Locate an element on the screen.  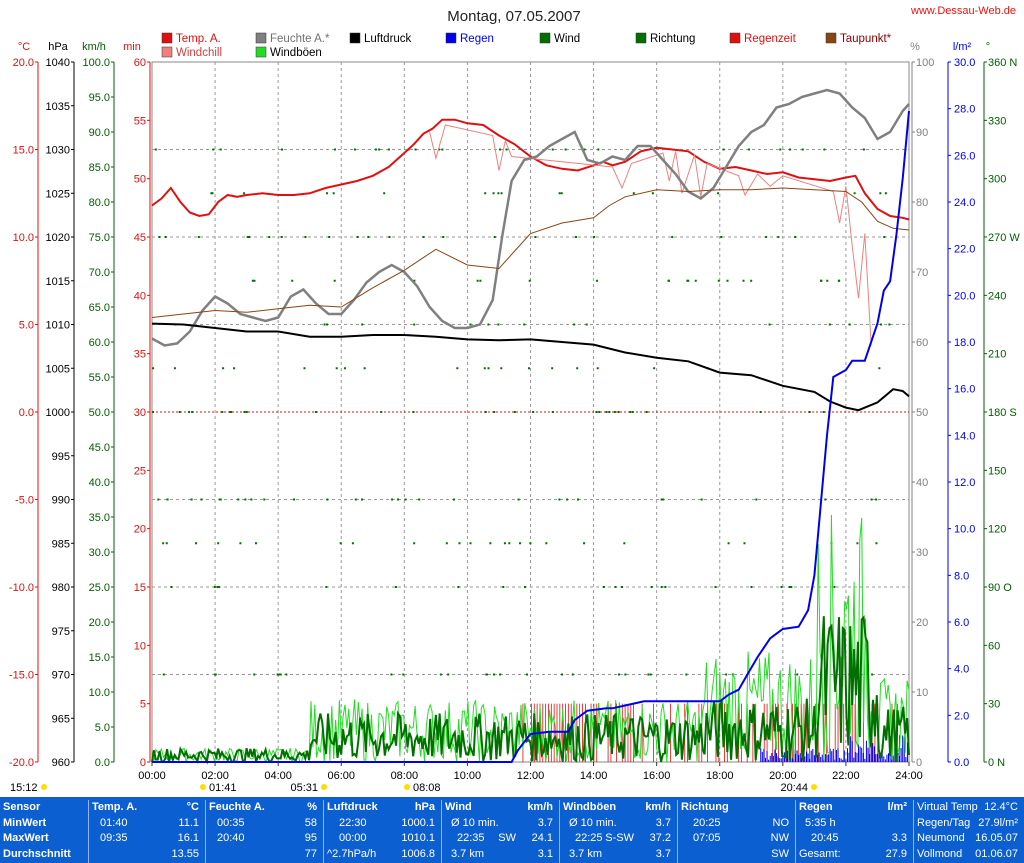
stats-wind-title: Wind is located at coordinates (458, 807).